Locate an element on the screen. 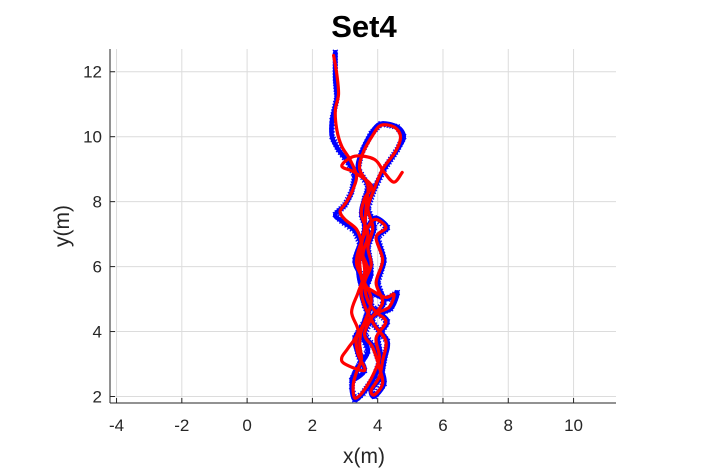 The width and height of the screenshot is (703, 469). series-point-marker is located at coordinates (366, 353).